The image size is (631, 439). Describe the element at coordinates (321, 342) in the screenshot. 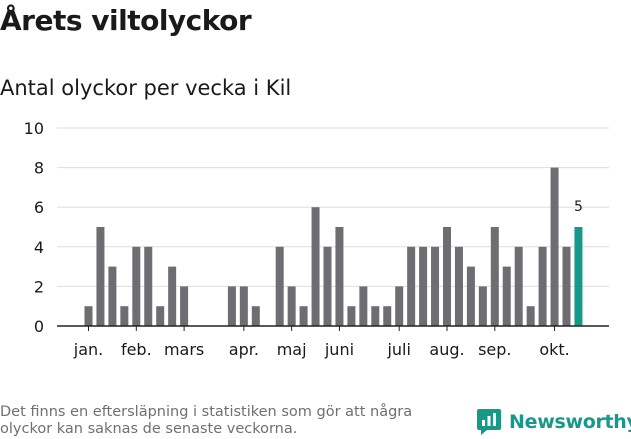

I see `x-axis-labels: jan. feb. mars apr. maj juni juli aug. sep. okt.` at that location.